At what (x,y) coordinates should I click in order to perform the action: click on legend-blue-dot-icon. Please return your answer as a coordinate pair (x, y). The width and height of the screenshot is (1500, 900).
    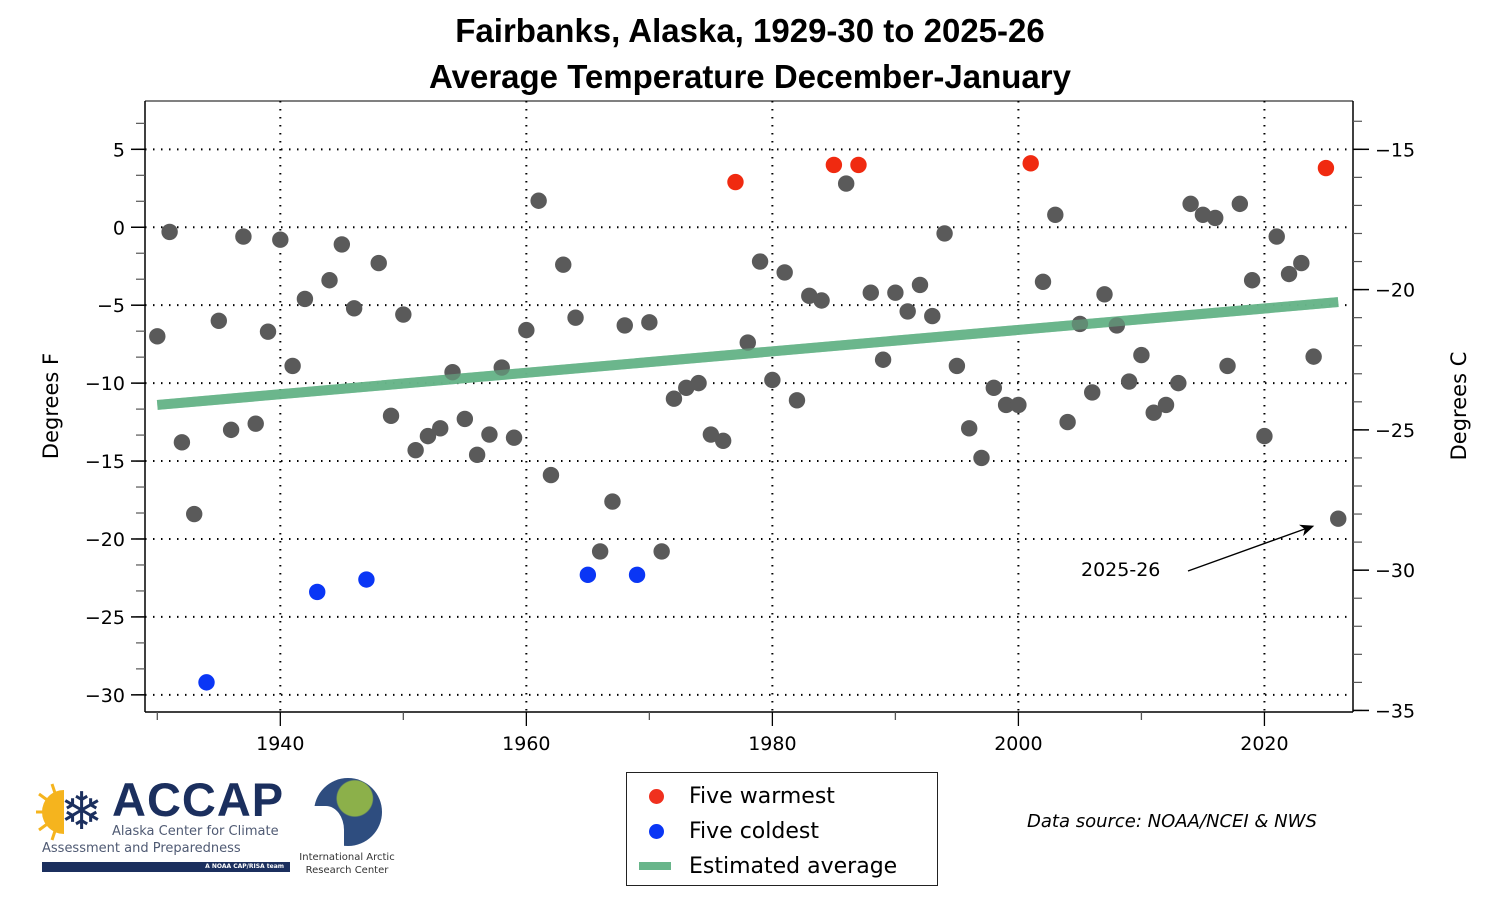
    Looking at the image, I should click on (656, 831).